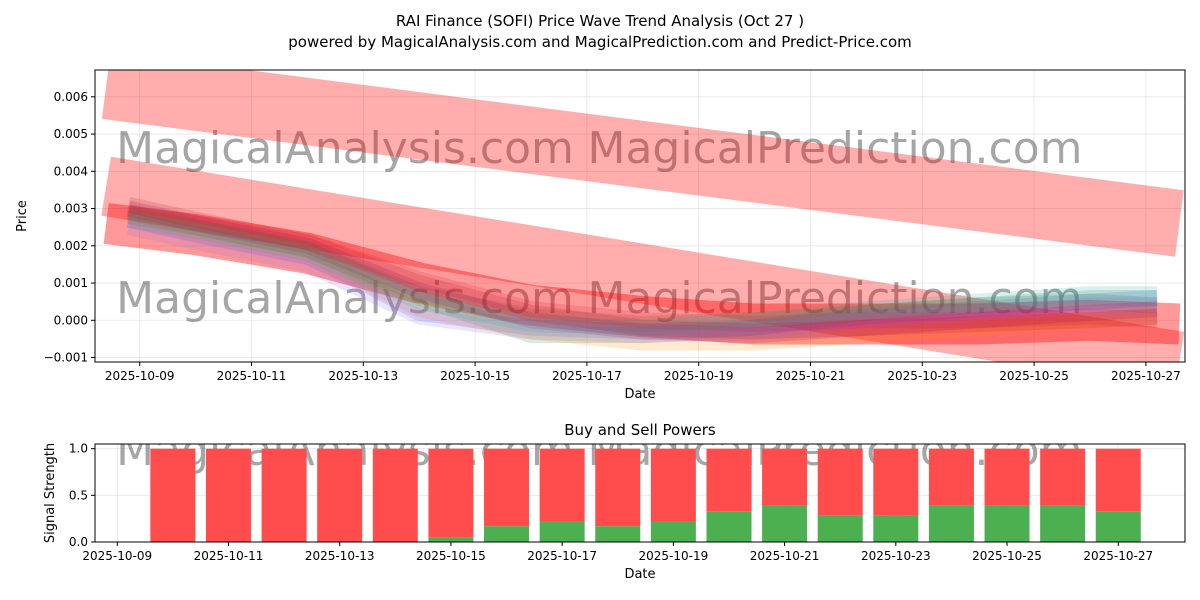 Image resolution: width=1200 pixels, height=600 pixels. What do you see at coordinates (71, 320) in the screenshot?
I see `y-tick-label: 0.000` at bounding box center [71, 320].